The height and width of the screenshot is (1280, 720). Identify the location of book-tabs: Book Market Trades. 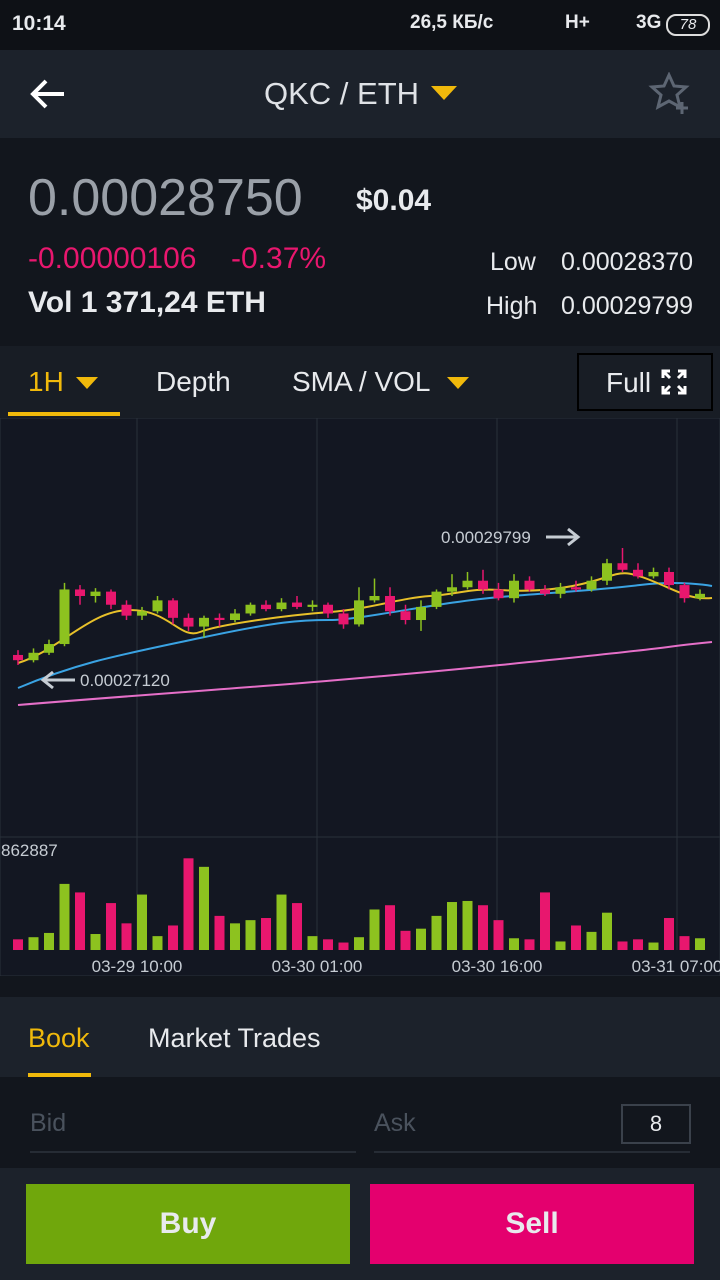
(360, 1037).